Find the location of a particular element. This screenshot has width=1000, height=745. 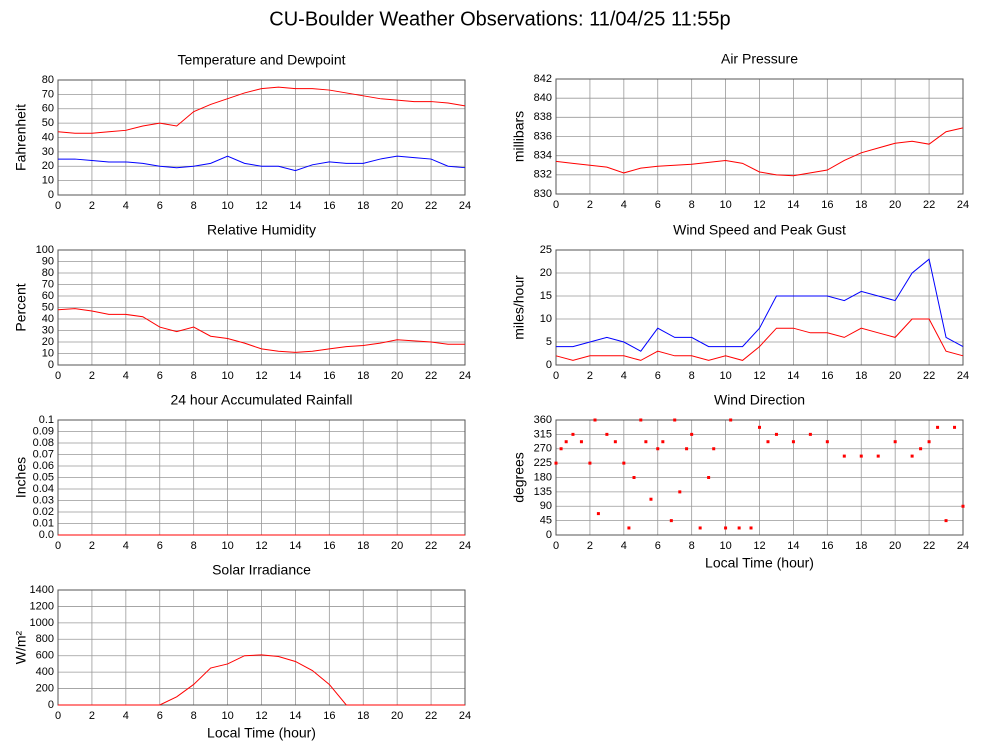

y-tick-label: 90 is located at coordinates (48, 261).